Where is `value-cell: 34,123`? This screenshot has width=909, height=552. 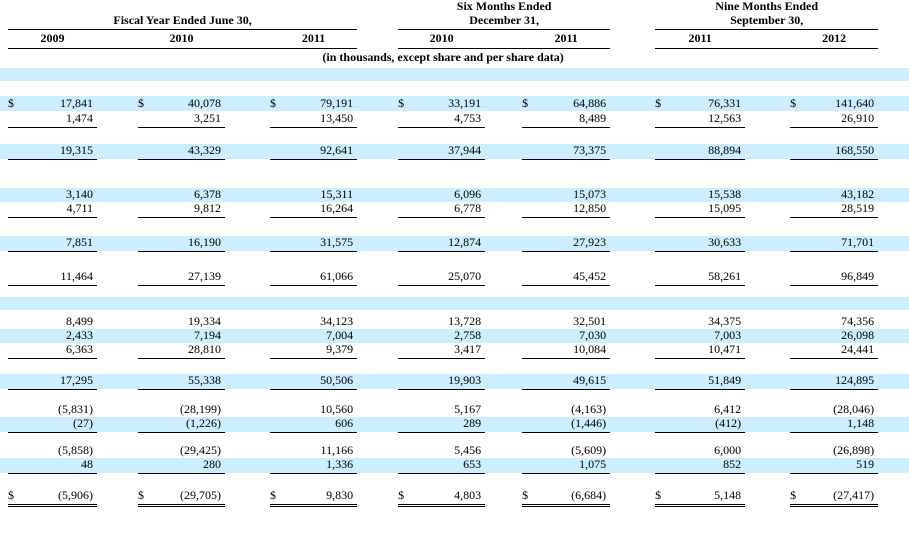 value-cell: 34,123 is located at coordinates (337, 322).